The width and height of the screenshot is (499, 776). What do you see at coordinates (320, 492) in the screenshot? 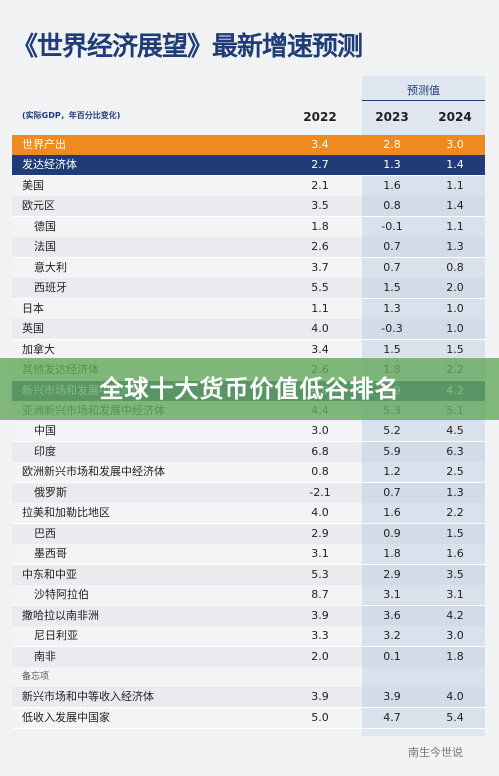
I see `value-cell: -2.1` at bounding box center [320, 492].